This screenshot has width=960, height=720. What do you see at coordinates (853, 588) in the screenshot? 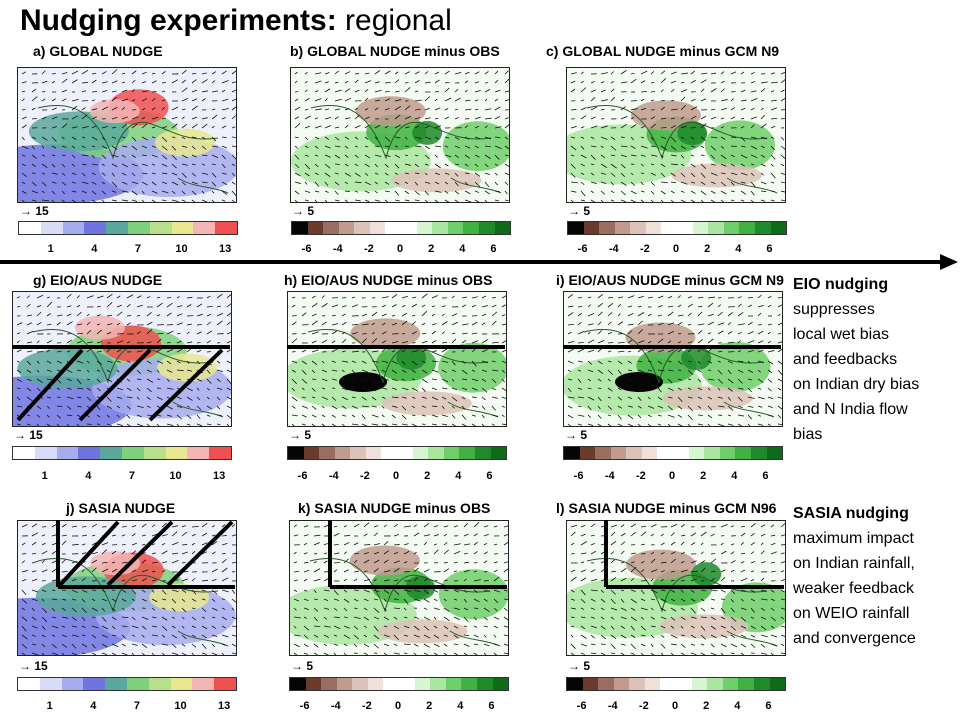
I see `sasia-note-line: weaker feedback` at bounding box center [853, 588].